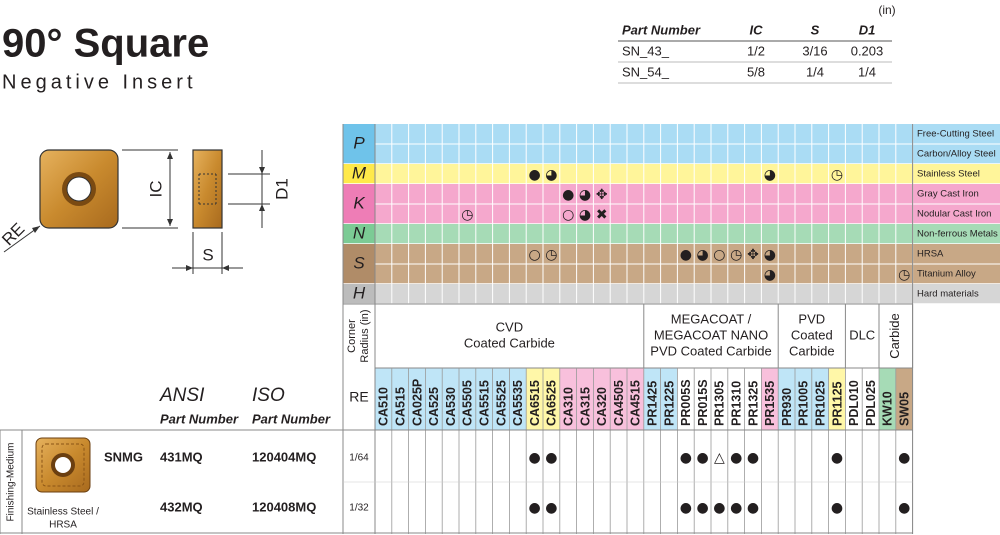 This screenshot has height=535, width=1000. What do you see at coordinates (619, 403) in the screenshot?
I see `grade-name: CA4505` at bounding box center [619, 403].